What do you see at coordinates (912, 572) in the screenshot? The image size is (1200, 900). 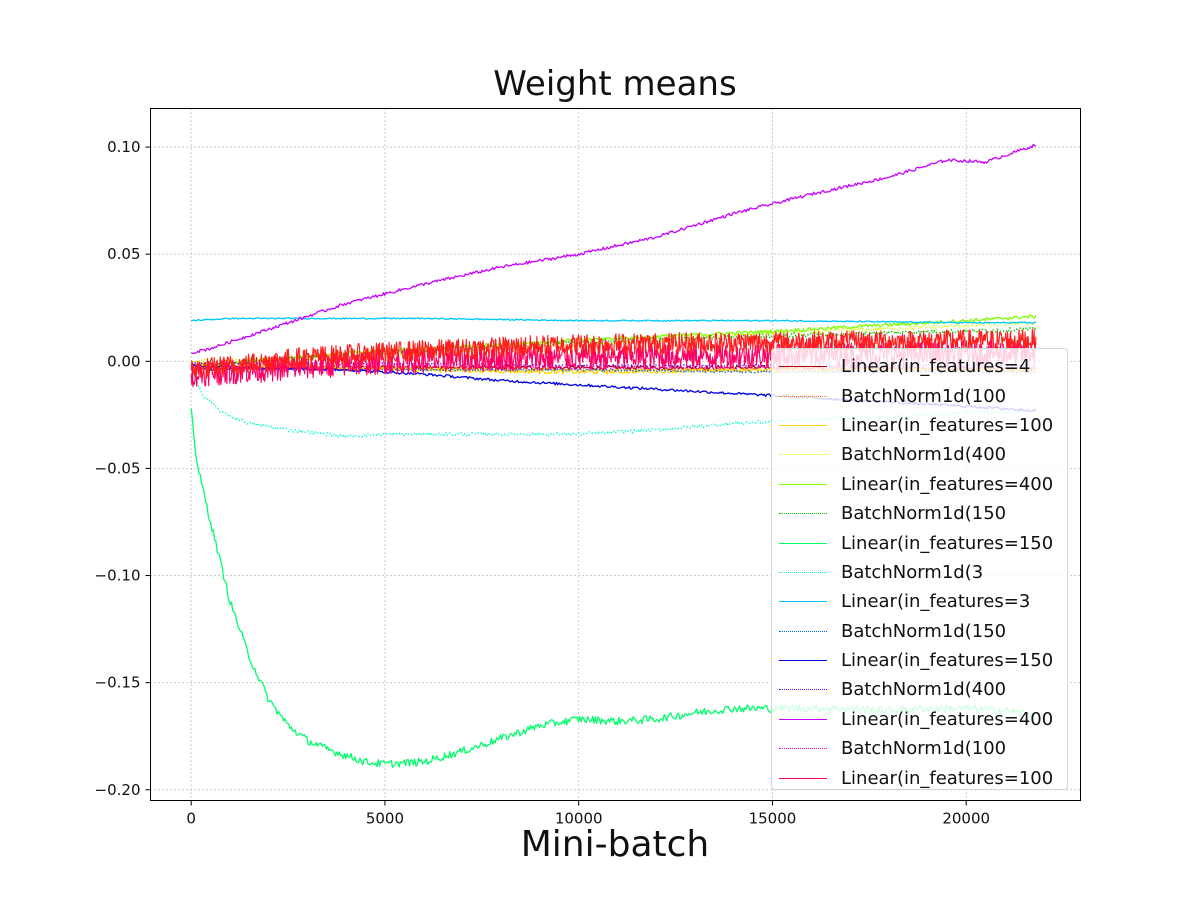 I see `legend-label: BatchNorm1d(3` at bounding box center [912, 572].